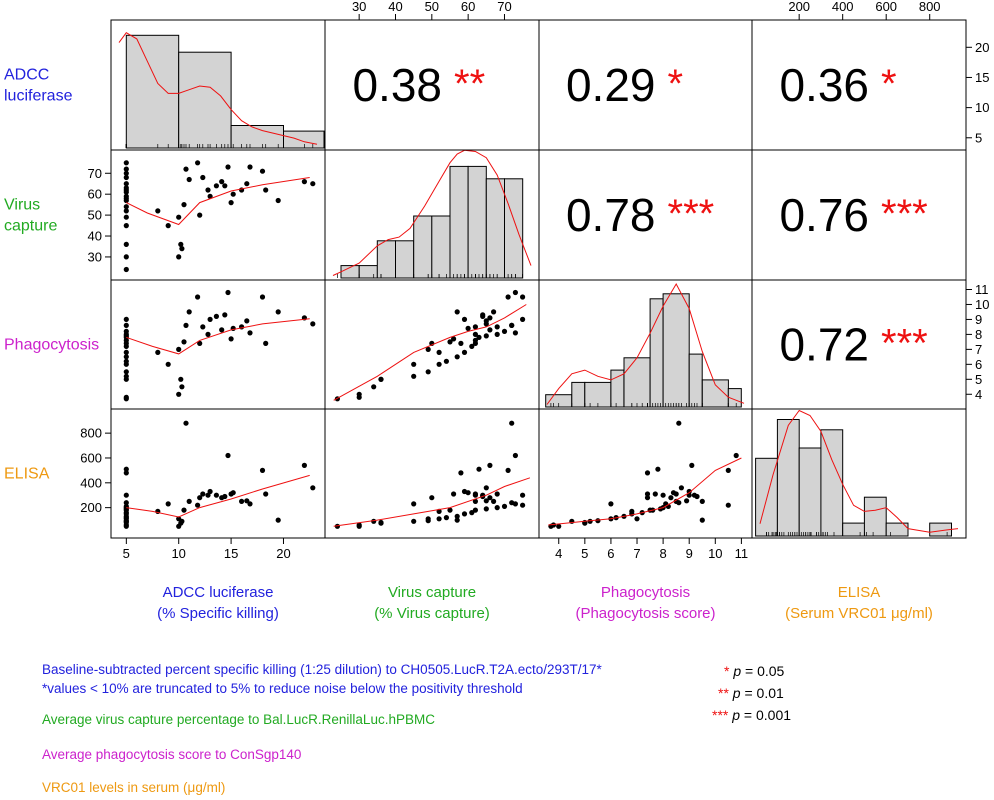  I want to click on cell-adcc-elisa: 0.36 *, so click(859, 85).